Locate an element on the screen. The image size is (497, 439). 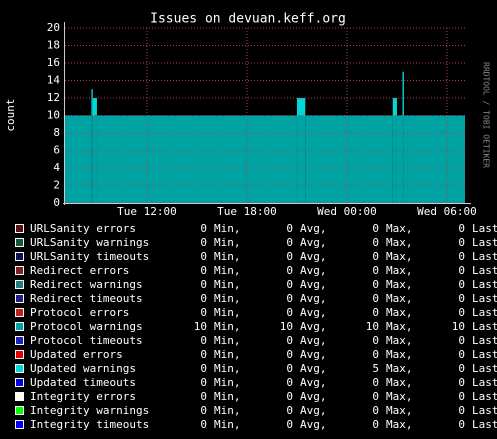
watermark: RRDTOOL / TOBI OETIKER is located at coordinates (486, 115).